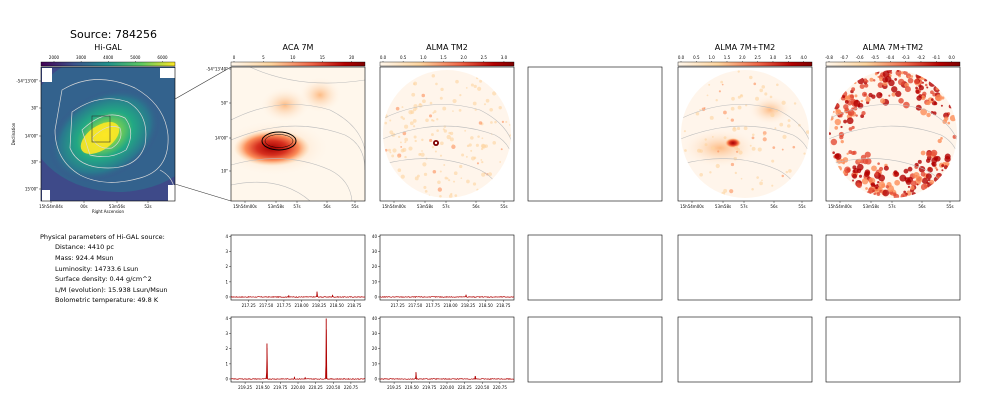 This screenshot has height=405, width=1000. What do you see at coordinates (375, 318) in the screenshot?
I see `y-tick-label: 40` at bounding box center [375, 318].